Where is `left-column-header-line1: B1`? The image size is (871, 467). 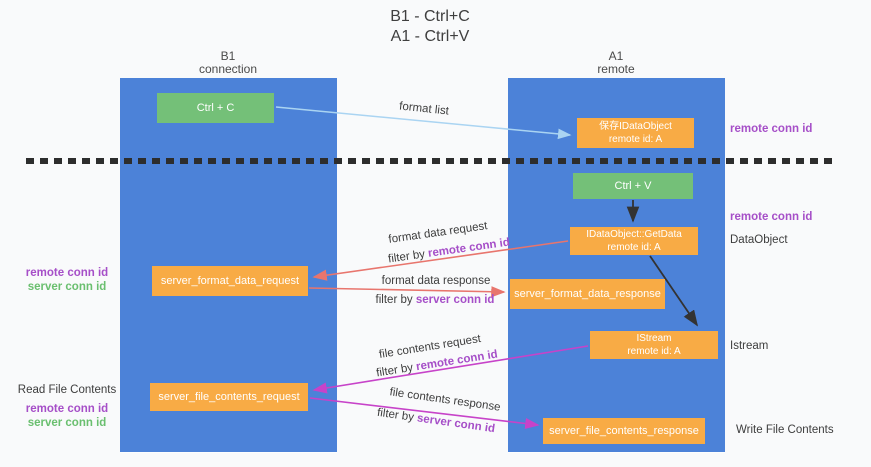 left-column-header-line1: B1 is located at coordinates (228, 56).